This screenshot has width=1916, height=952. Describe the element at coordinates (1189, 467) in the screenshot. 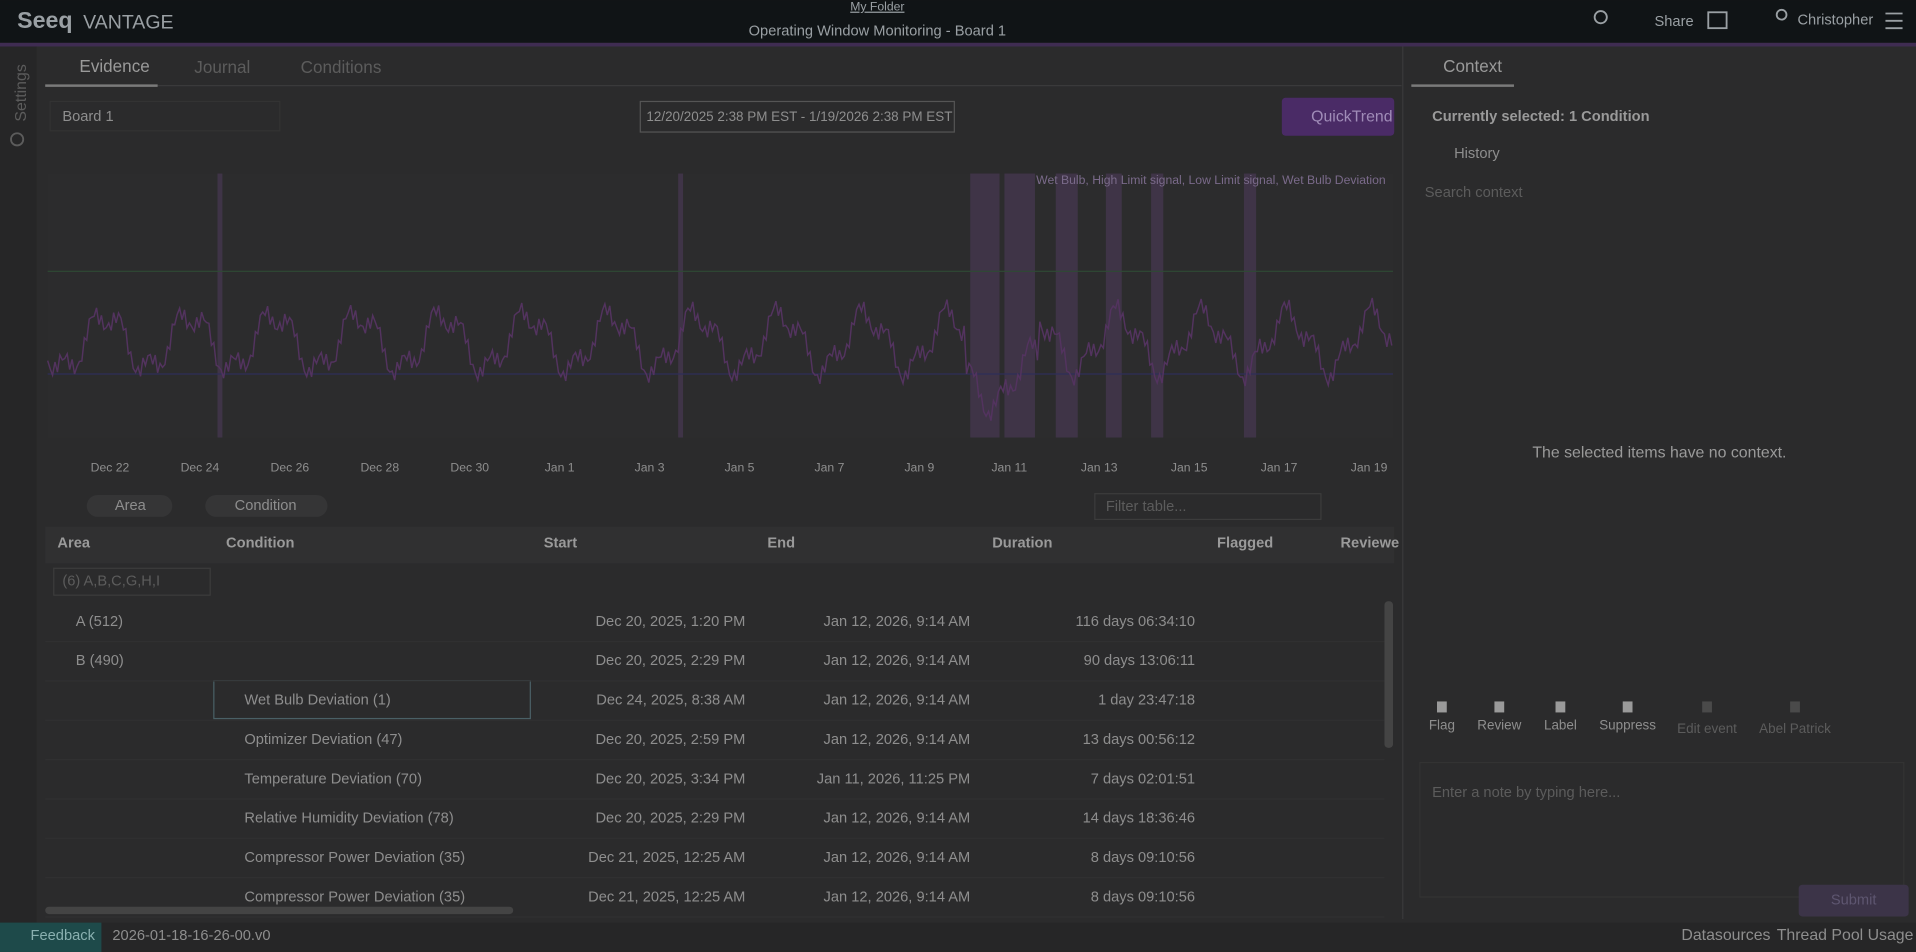

I see `x-axis-label: Jan 15` at that location.